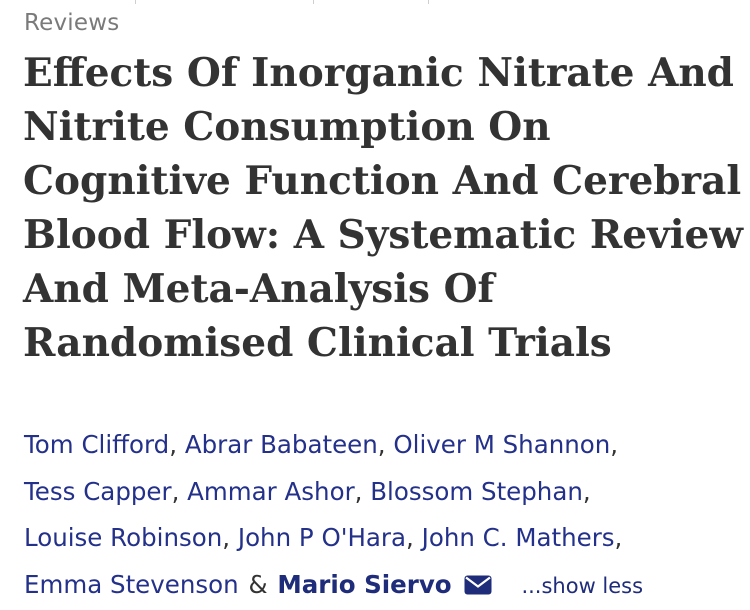 The image size is (750, 610). I want to click on show-less-toggle: ...show less, so click(582, 585).